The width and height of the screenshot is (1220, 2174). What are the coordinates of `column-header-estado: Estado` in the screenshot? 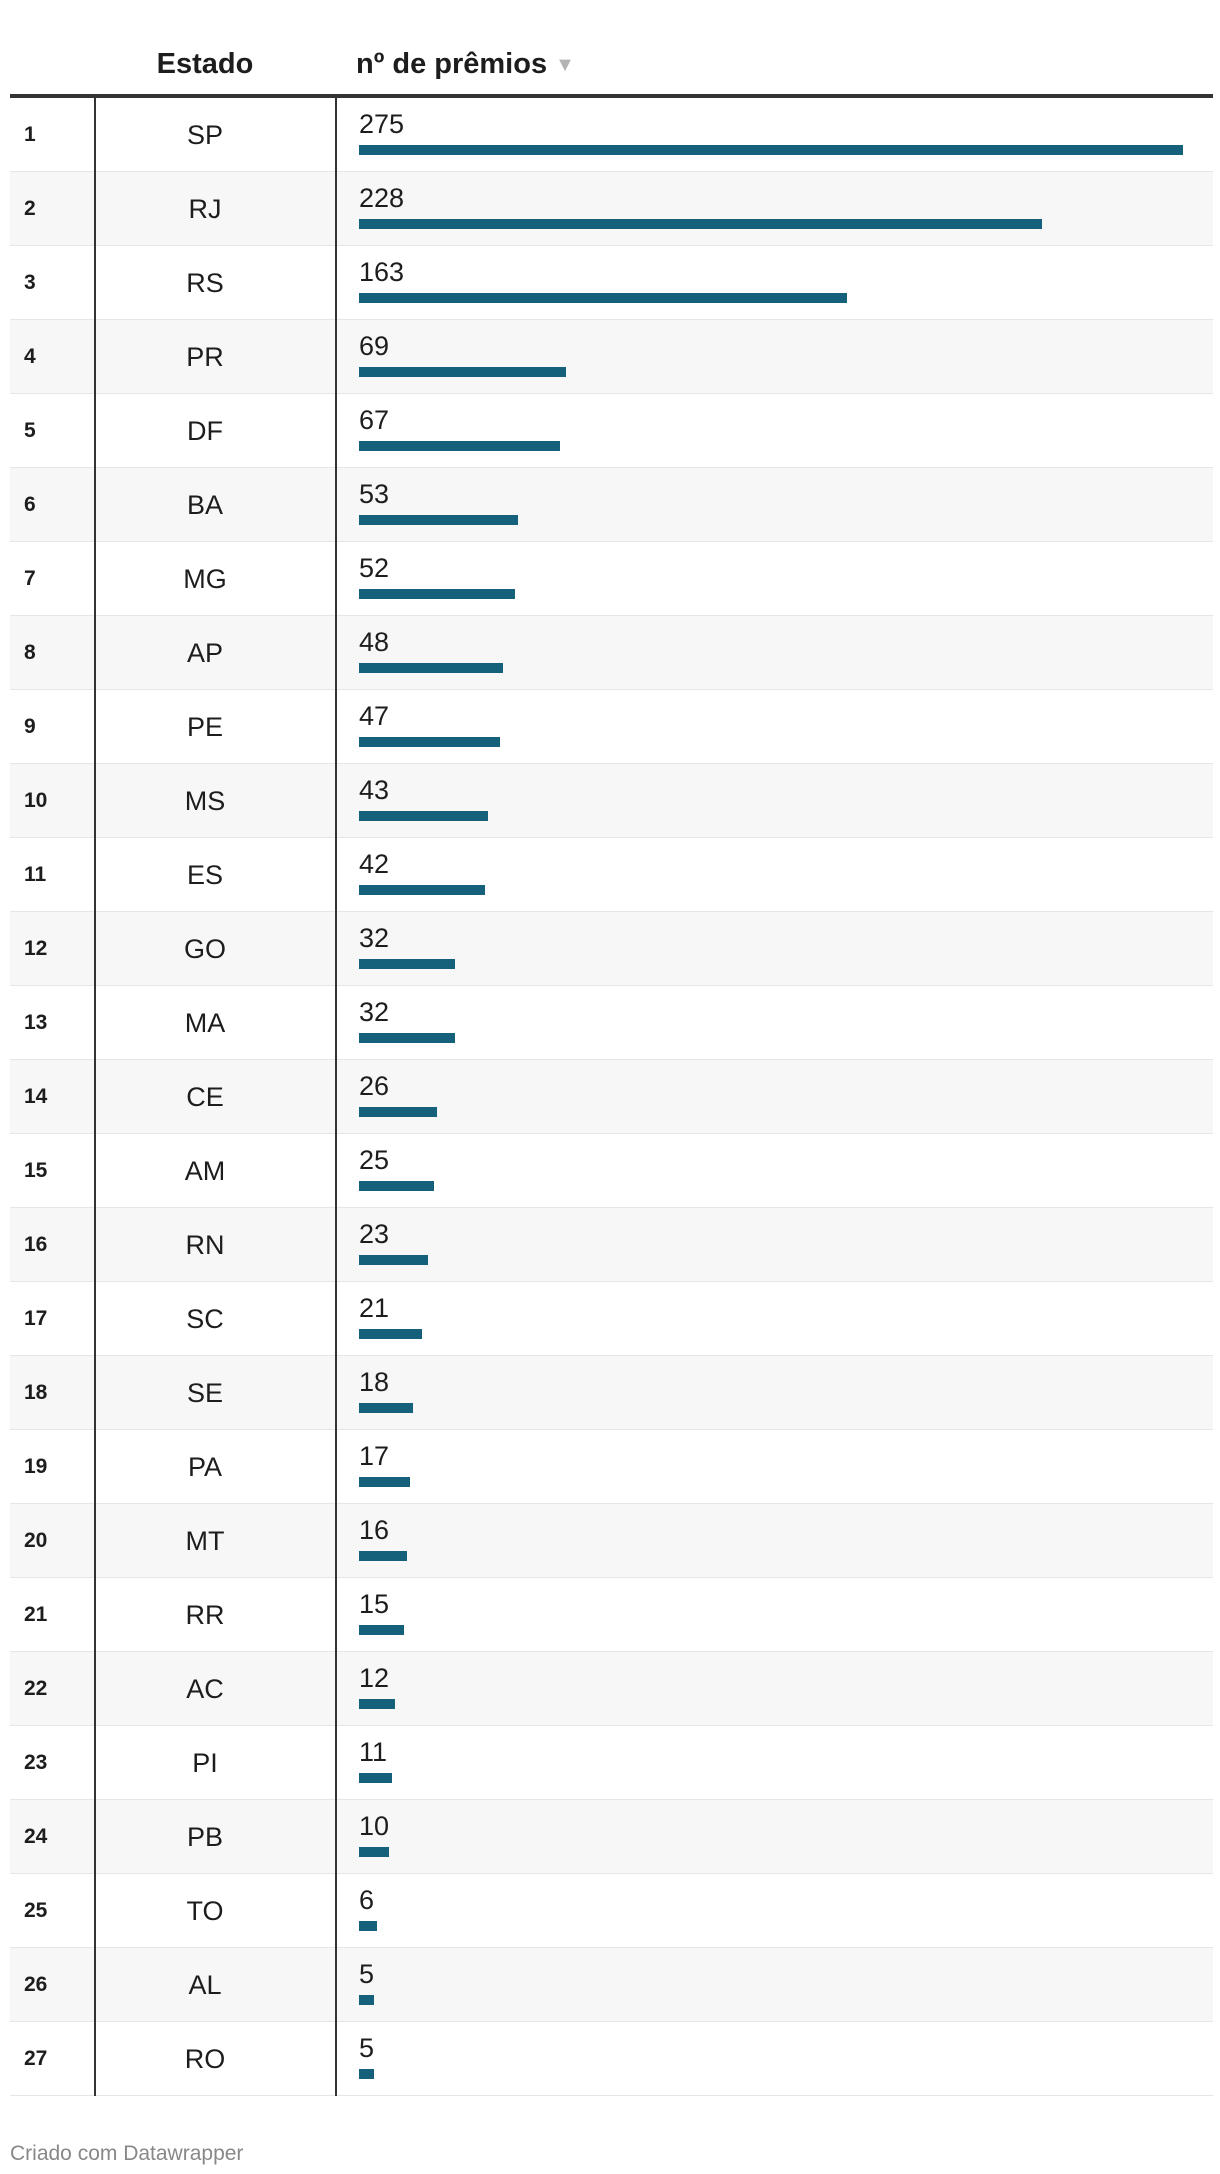 It's located at (205, 64).